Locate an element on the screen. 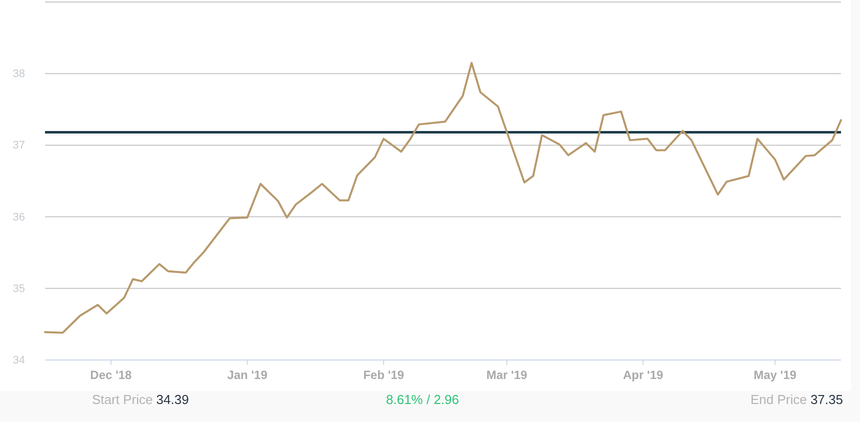 The width and height of the screenshot is (860, 422). y-tick-label: 37 is located at coordinates (18, 146).